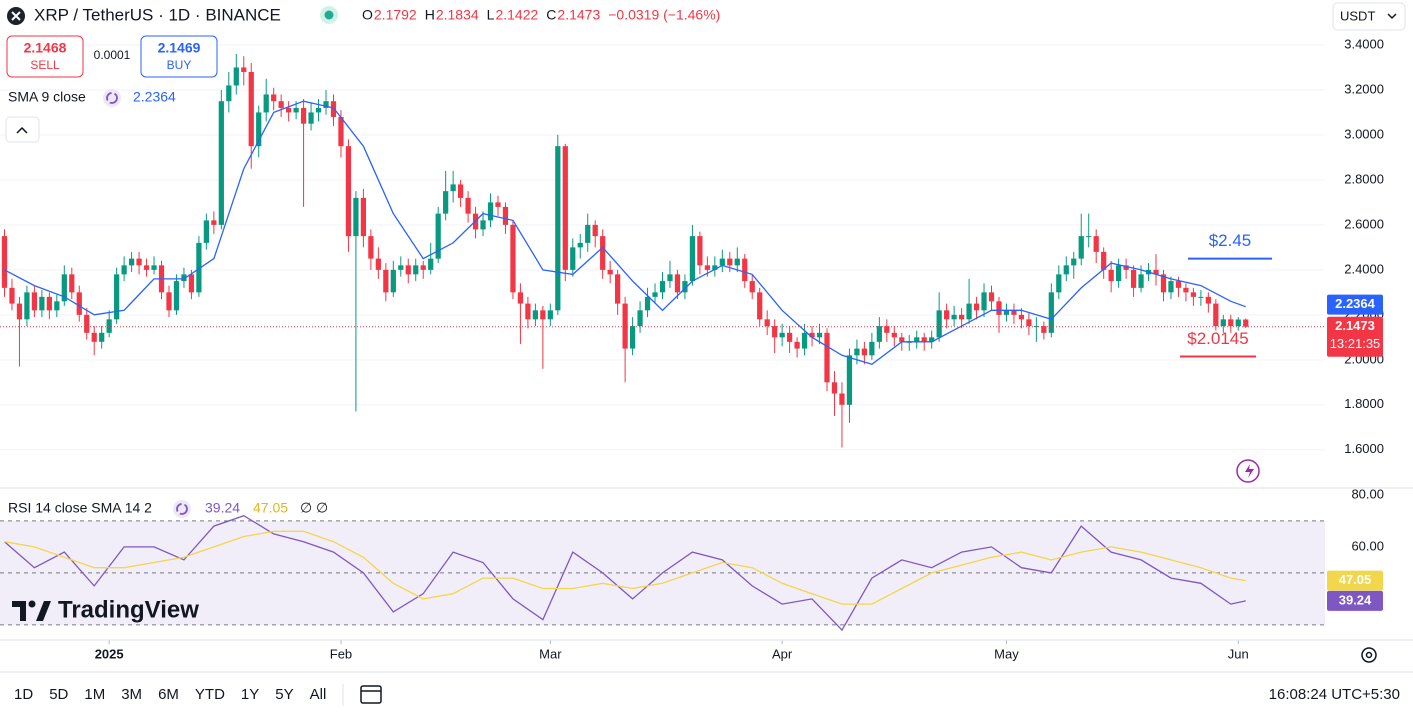 Image resolution: width=1413 pixels, height=715 pixels. I want to click on range-button: 1M, so click(94, 694).